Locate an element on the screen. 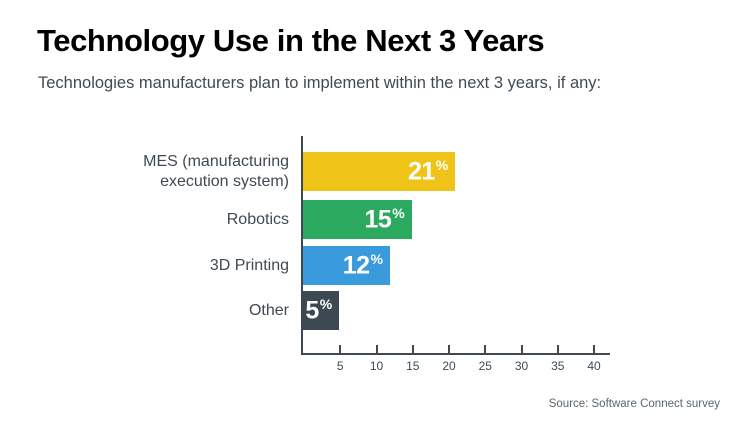 The image size is (750, 425). bar-row: 5% is located at coordinates (321, 310).